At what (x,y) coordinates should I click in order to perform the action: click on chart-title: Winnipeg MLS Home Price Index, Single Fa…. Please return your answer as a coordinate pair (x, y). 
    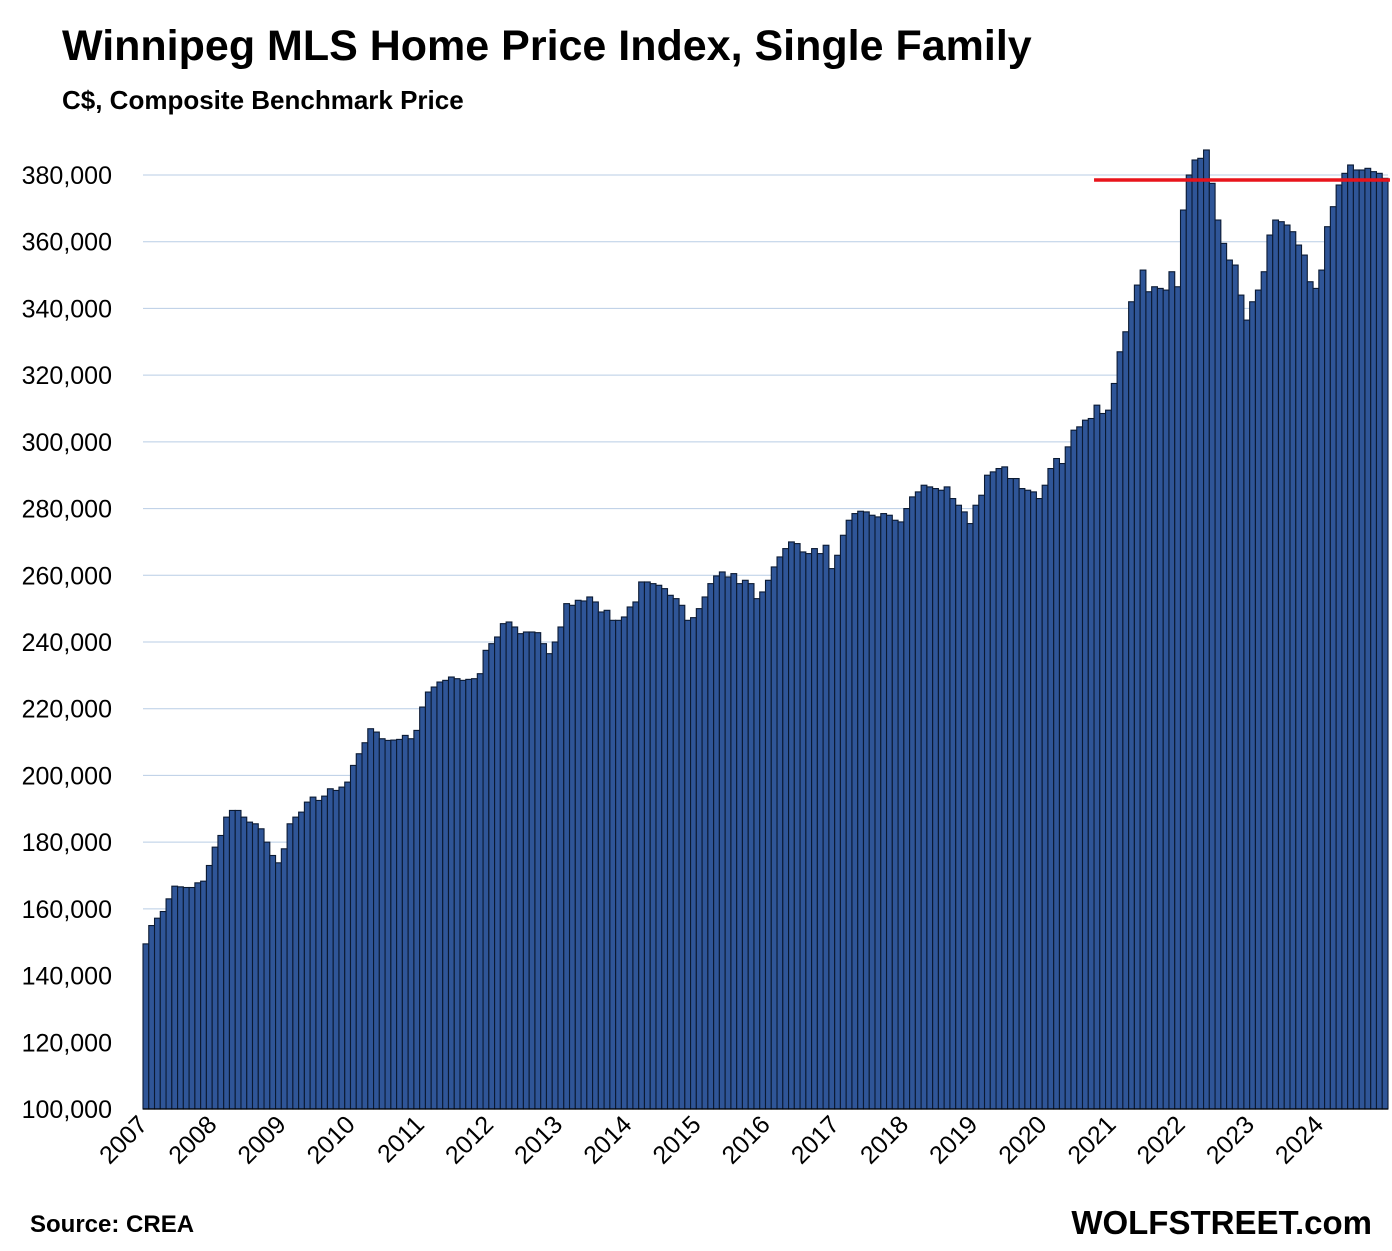
    Looking at the image, I should click on (547, 46).